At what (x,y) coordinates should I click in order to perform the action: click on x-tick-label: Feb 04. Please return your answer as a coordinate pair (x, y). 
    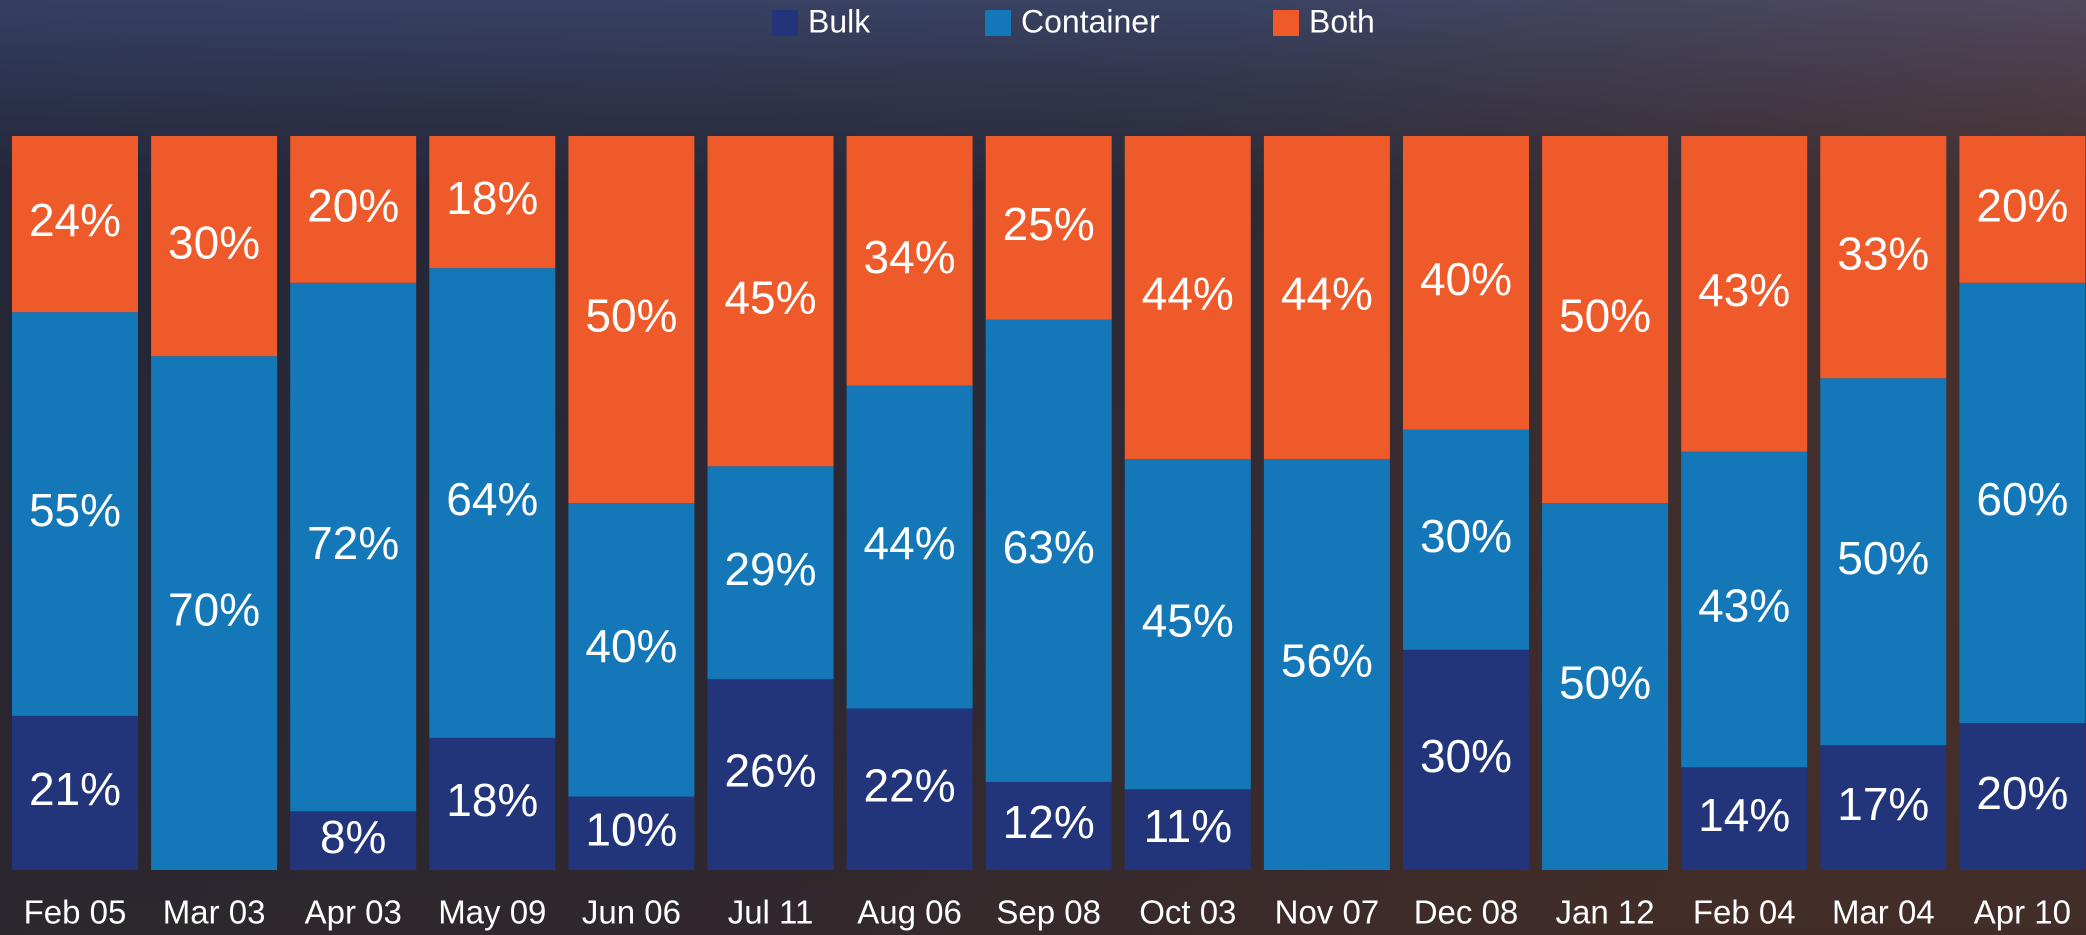
    Looking at the image, I should click on (1744, 912).